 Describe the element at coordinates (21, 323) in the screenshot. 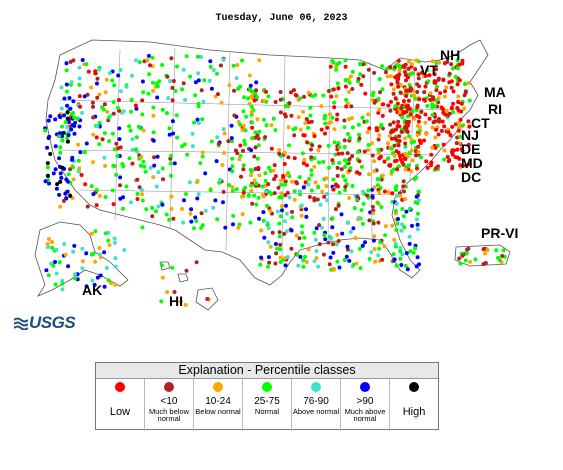

I see `usgs-waves-icon` at that location.